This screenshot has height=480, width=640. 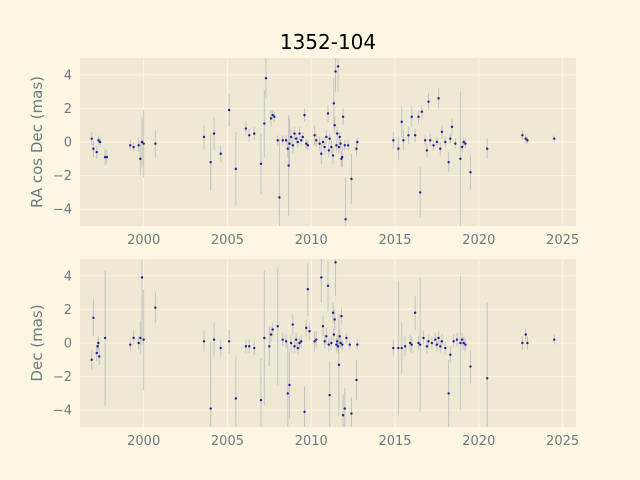 What do you see at coordinates (227, 240) in the screenshot?
I see `top-x-tick-label: 2005` at bounding box center [227, 240].